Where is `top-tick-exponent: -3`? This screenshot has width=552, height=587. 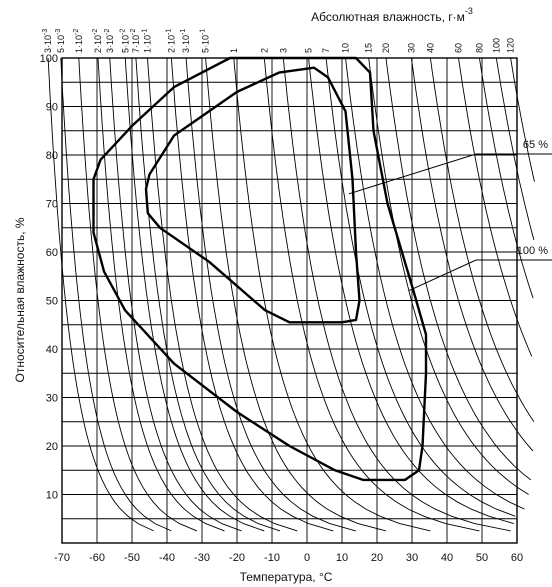
top-tick-exponent: -3 is located at coordinates (58, 32).